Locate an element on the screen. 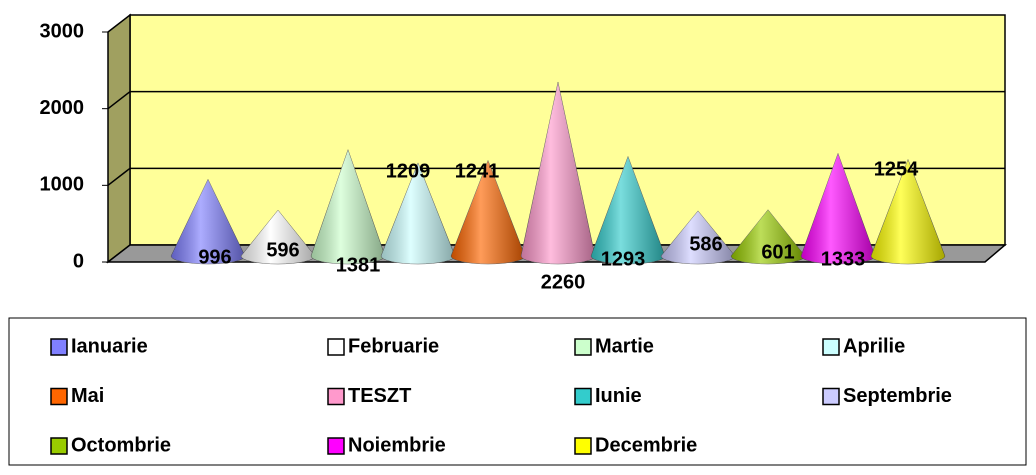 This screenshot has width=1036, height=475. legend-label: Ianuarie is located at coordinates (109, 346).